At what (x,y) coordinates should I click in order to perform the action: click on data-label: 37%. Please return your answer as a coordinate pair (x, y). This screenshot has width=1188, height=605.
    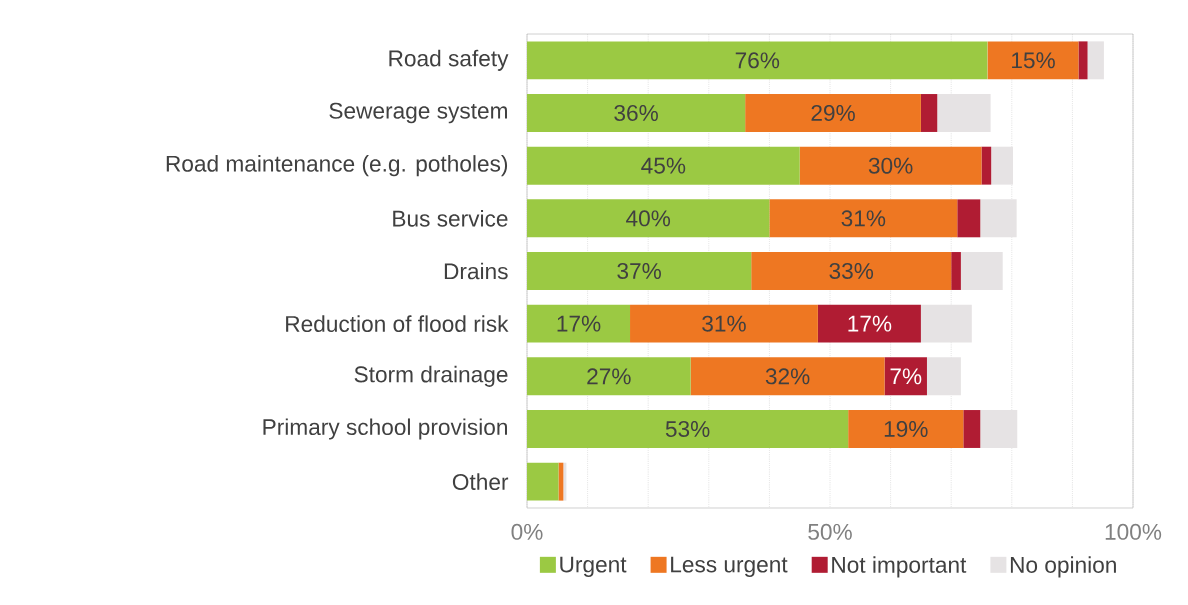
    Looking at the image, I should click on (639, 271).